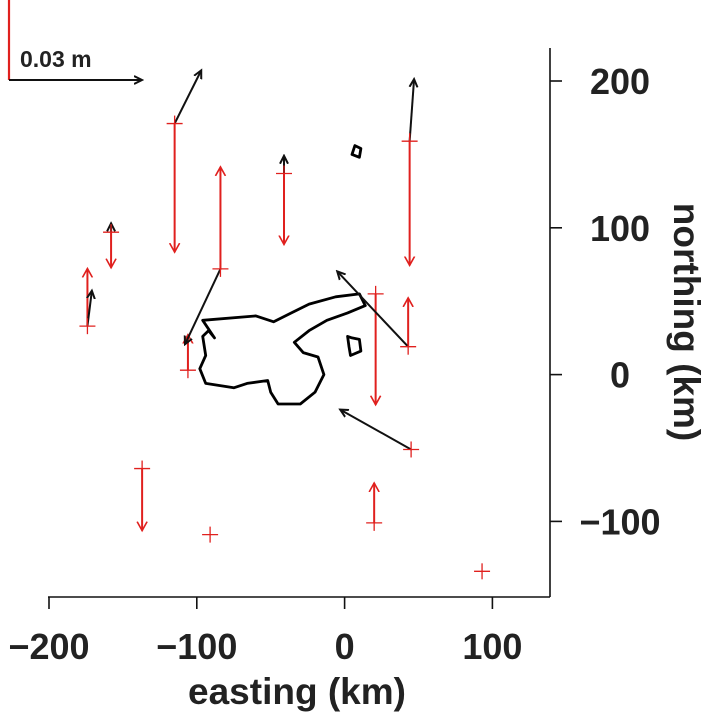 Image resolution: width=702 pixels, height=723 pixels. Describe the element at coordinates (56, 59) in the screenshot. I see `scale-label: 0.03 m` at that location.